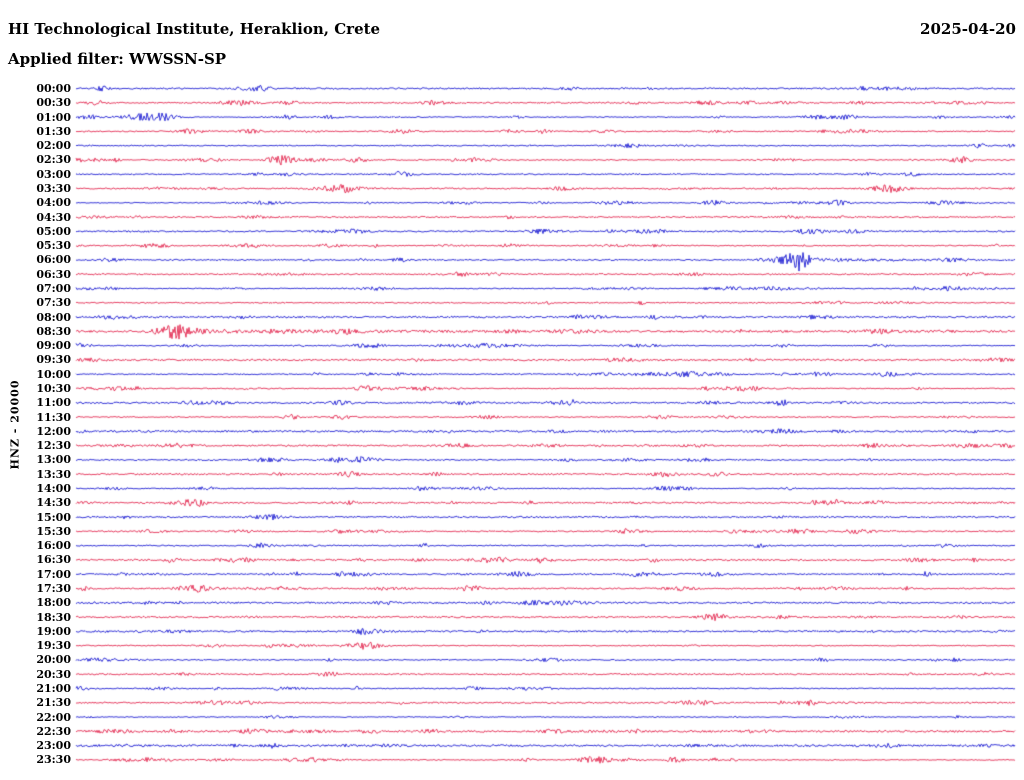  Describe the element at coordinates (53, 760) in the screenshot. I see `trace-time-label: 23:30` at that location.